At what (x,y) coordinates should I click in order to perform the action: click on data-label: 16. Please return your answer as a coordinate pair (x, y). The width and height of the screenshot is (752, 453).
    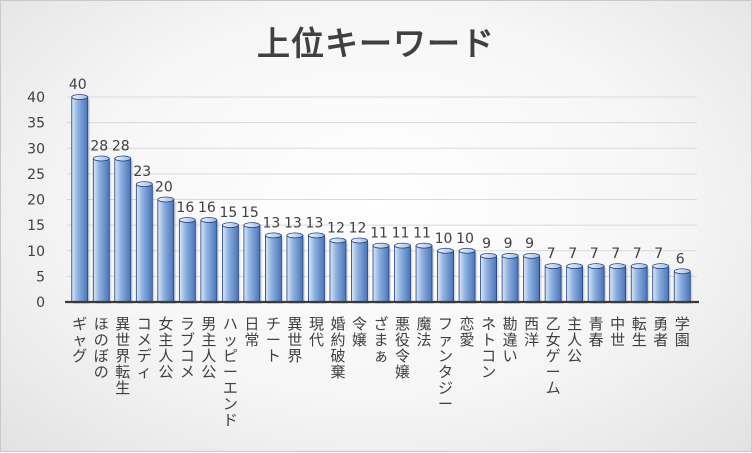
    Looking at the image, I should click on (207, 208).